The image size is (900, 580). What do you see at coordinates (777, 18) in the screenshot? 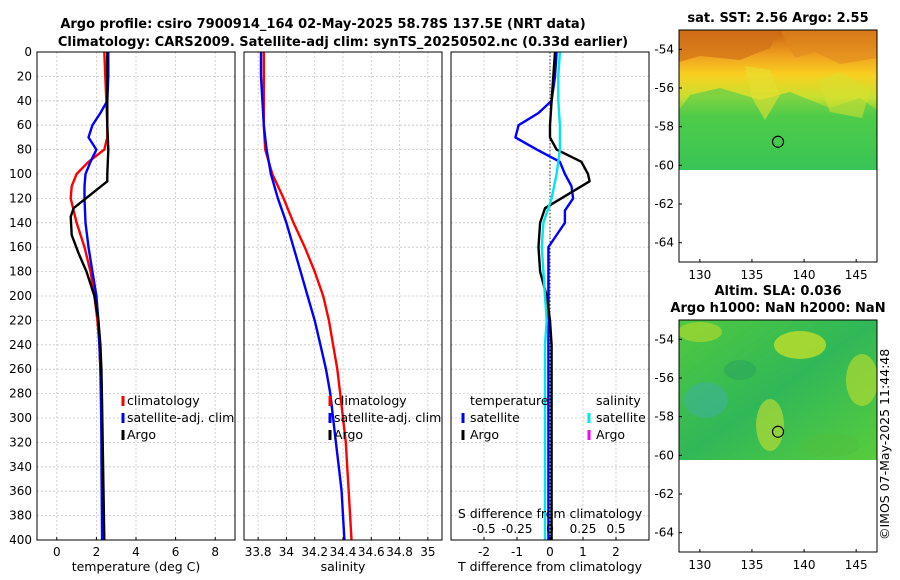
I see `sst-map-title: sat. SST: 2.56 Argo: 2.55` at bounding box center [777, 18].